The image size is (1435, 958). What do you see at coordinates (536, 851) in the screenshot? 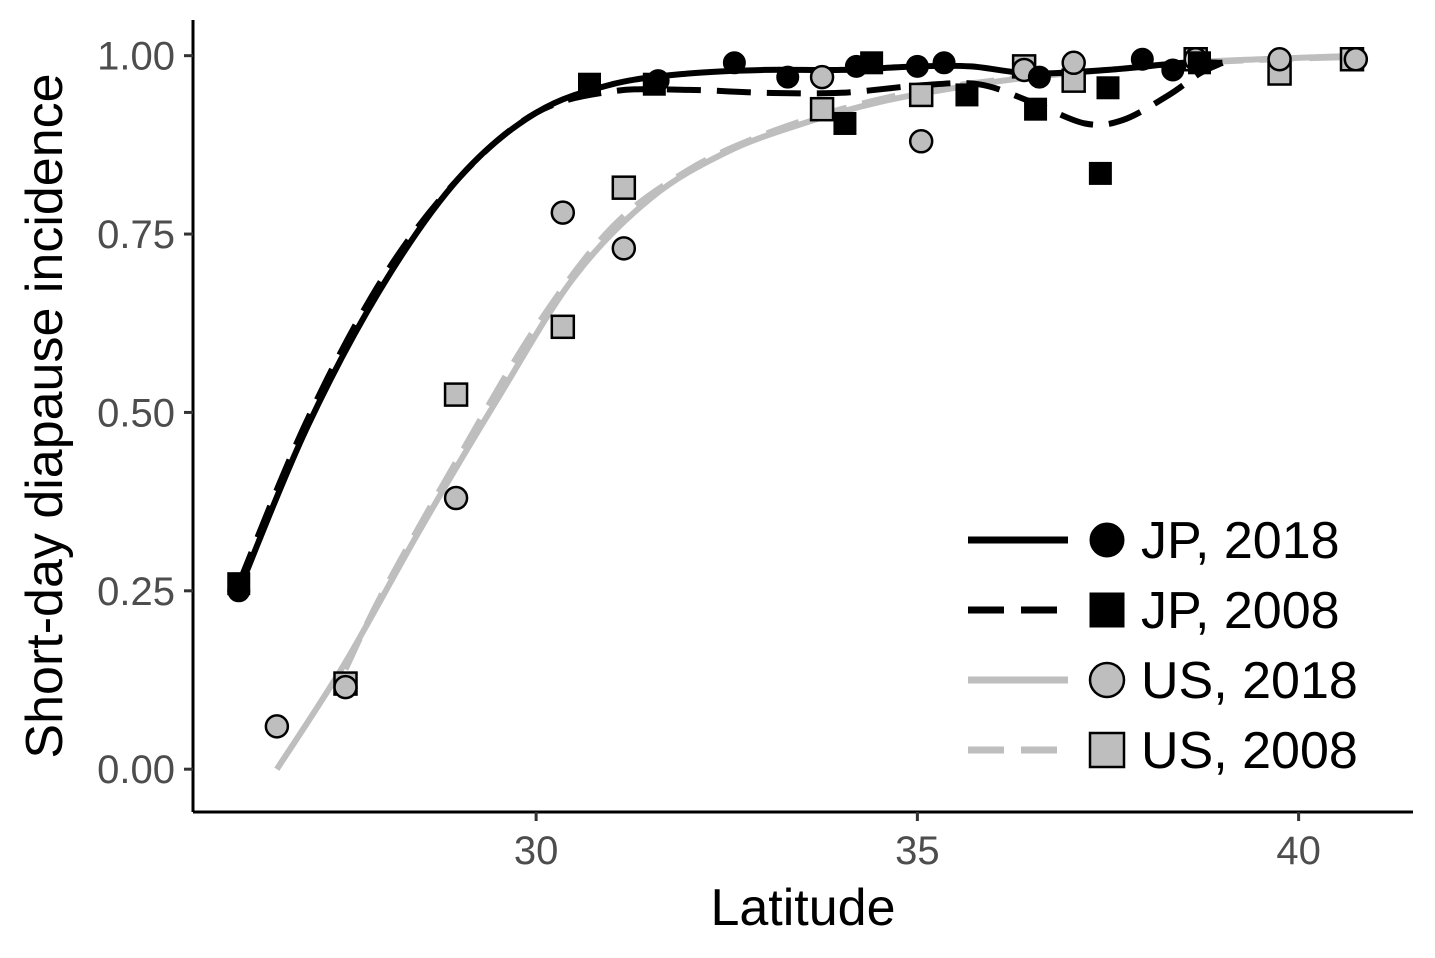
I see `x-tick-label: 30` at bounding box center [536, 851].